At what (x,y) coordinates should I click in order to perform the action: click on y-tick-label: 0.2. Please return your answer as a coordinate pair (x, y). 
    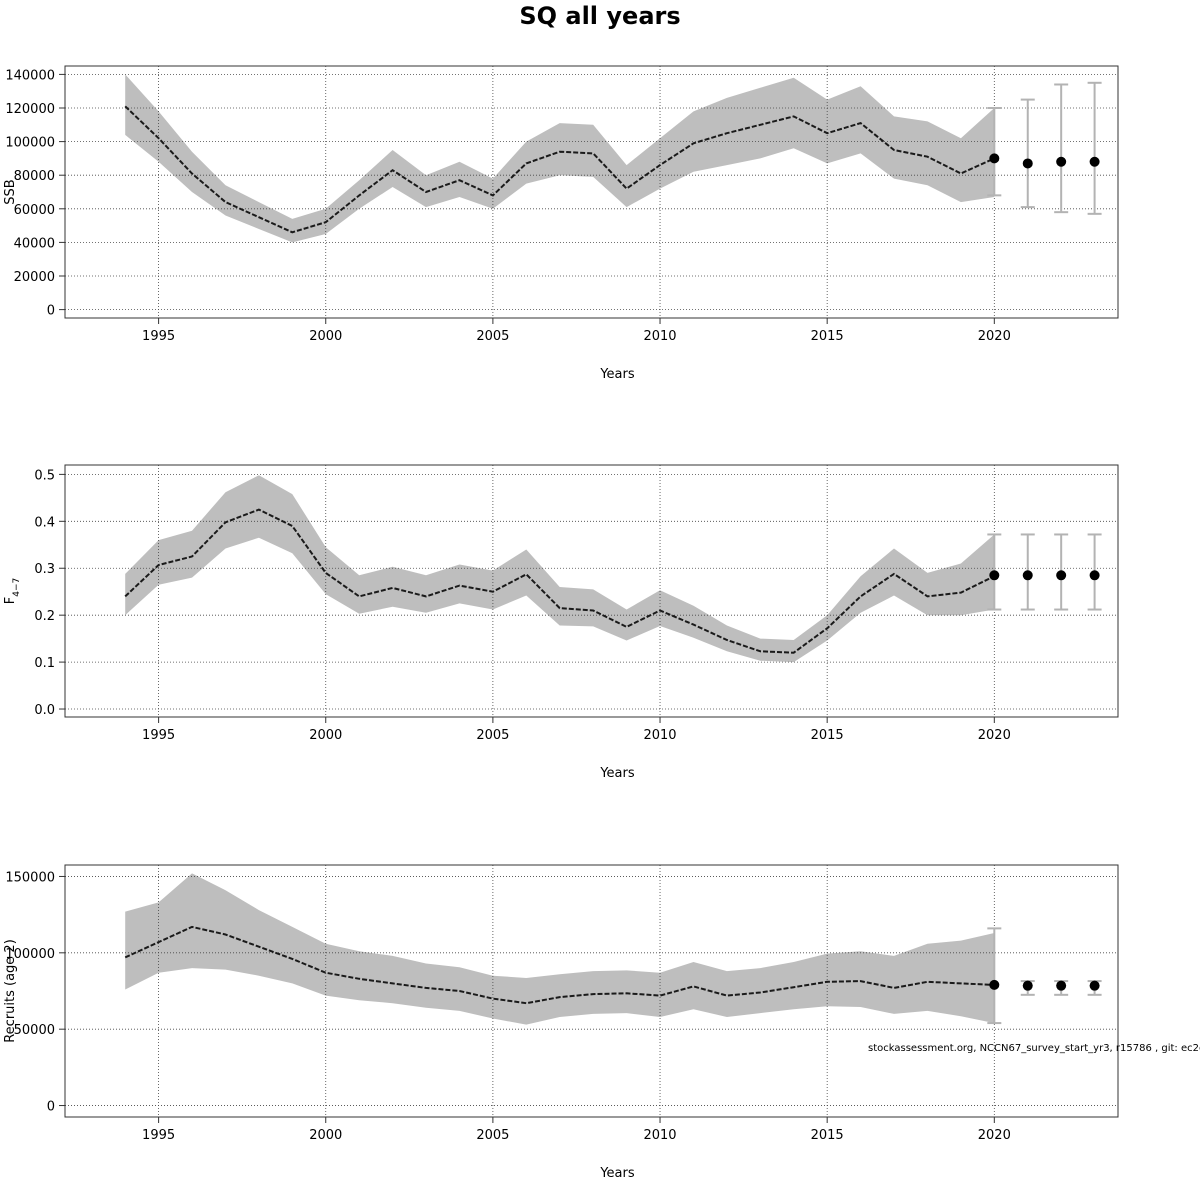
    Looking at the image, I should click on (44, 616).